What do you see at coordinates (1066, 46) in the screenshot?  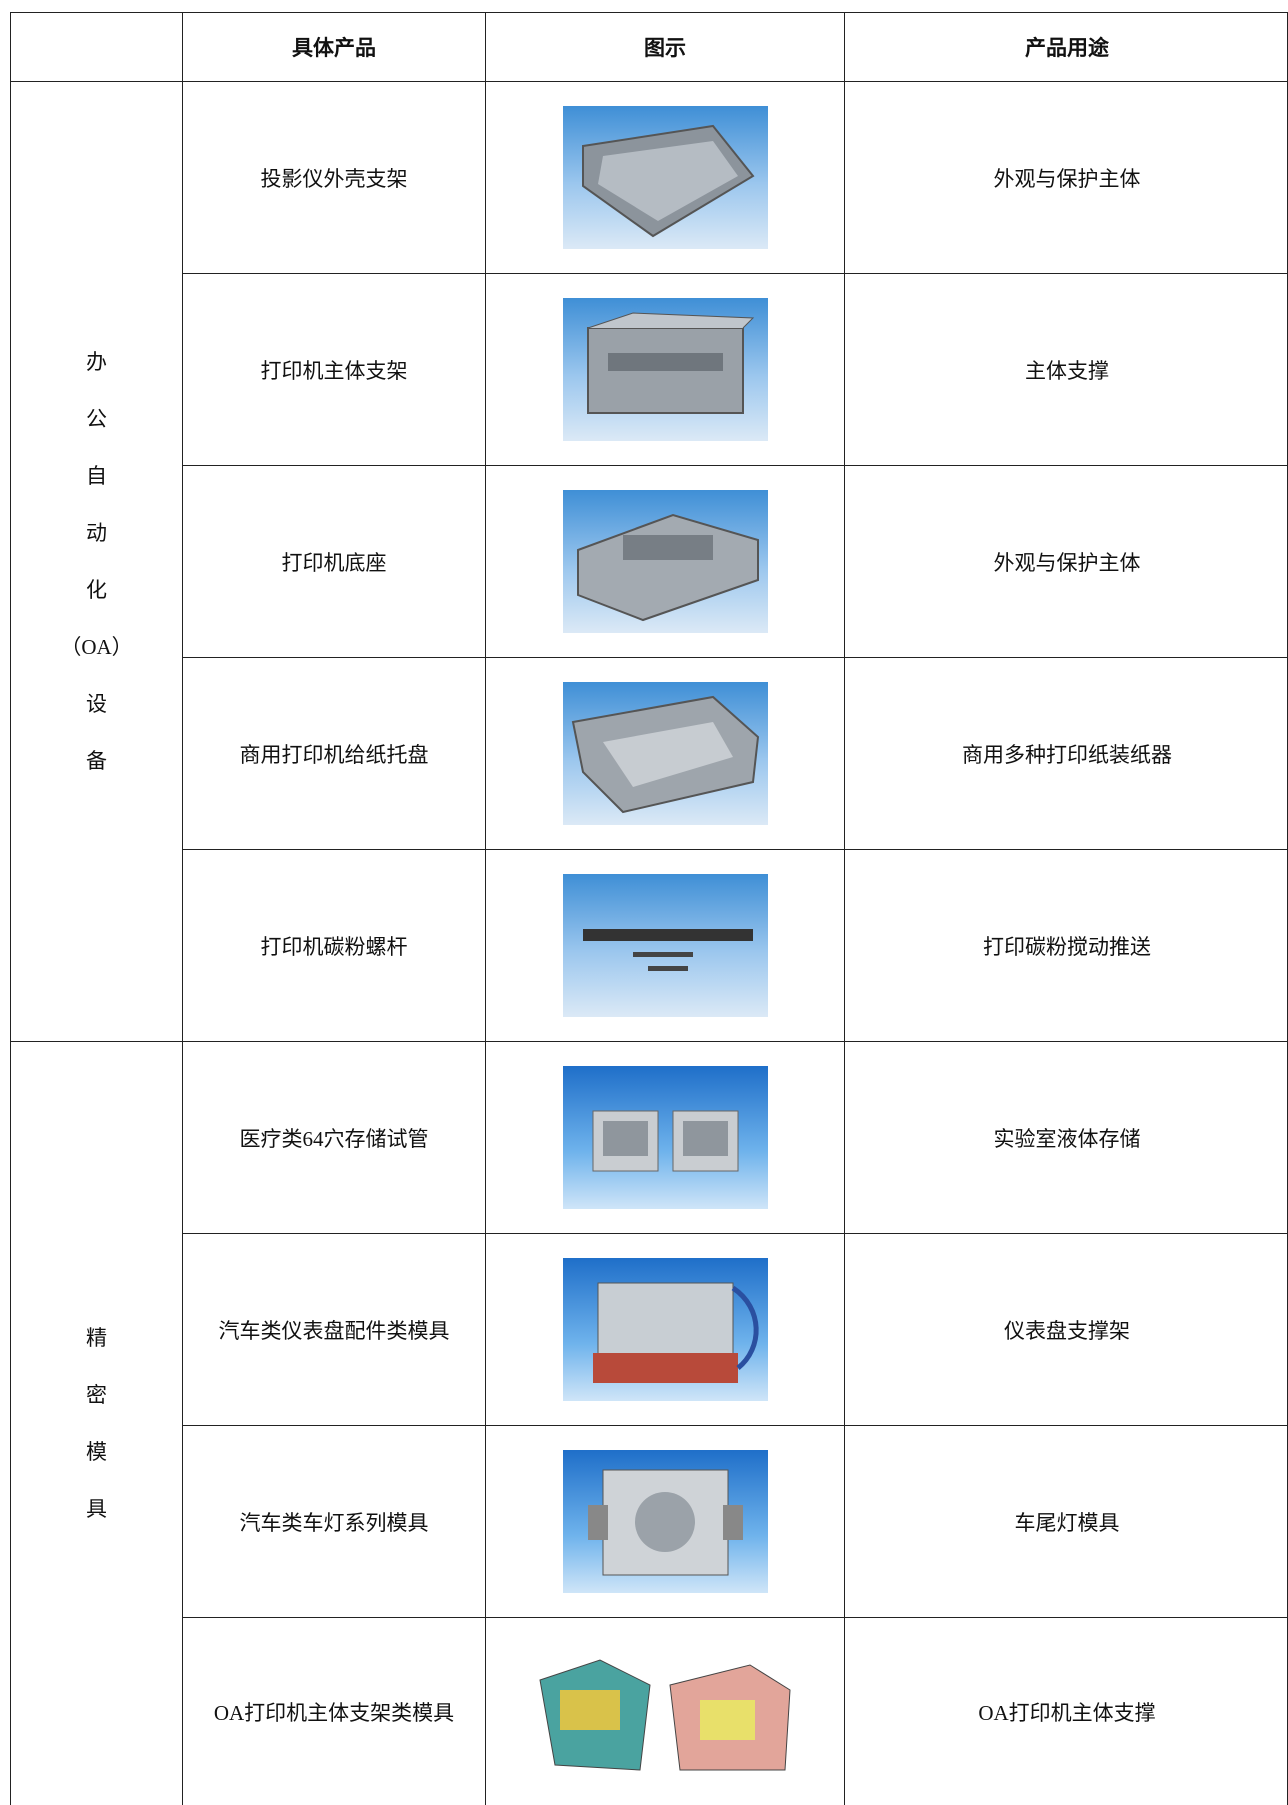 I see `header-cell: 产品用途` at bounding box center [1066, 46].